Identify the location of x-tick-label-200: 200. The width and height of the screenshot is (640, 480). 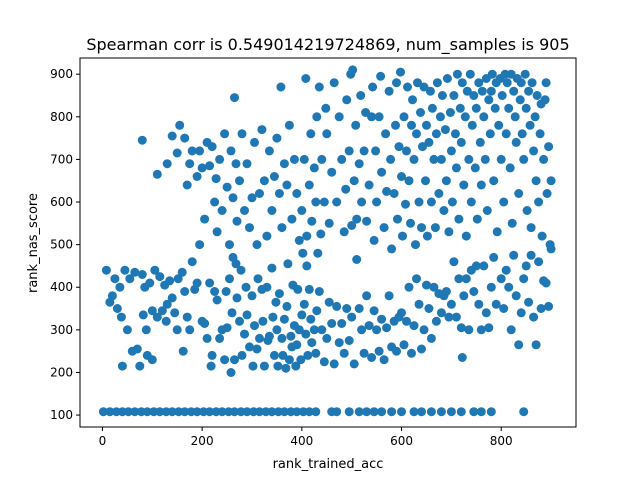
(202, 441).